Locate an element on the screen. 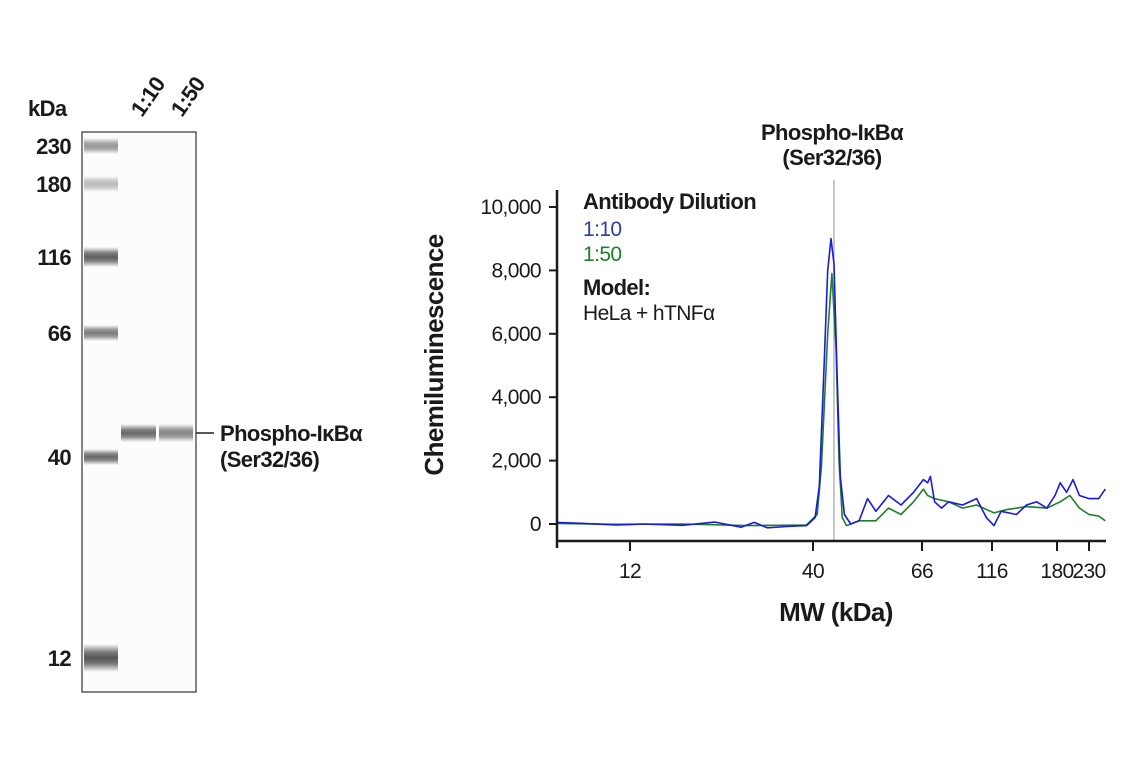 This screenshot has height=768, width=1141. y-tick-label: 0 is located at coordinates (535, 524).